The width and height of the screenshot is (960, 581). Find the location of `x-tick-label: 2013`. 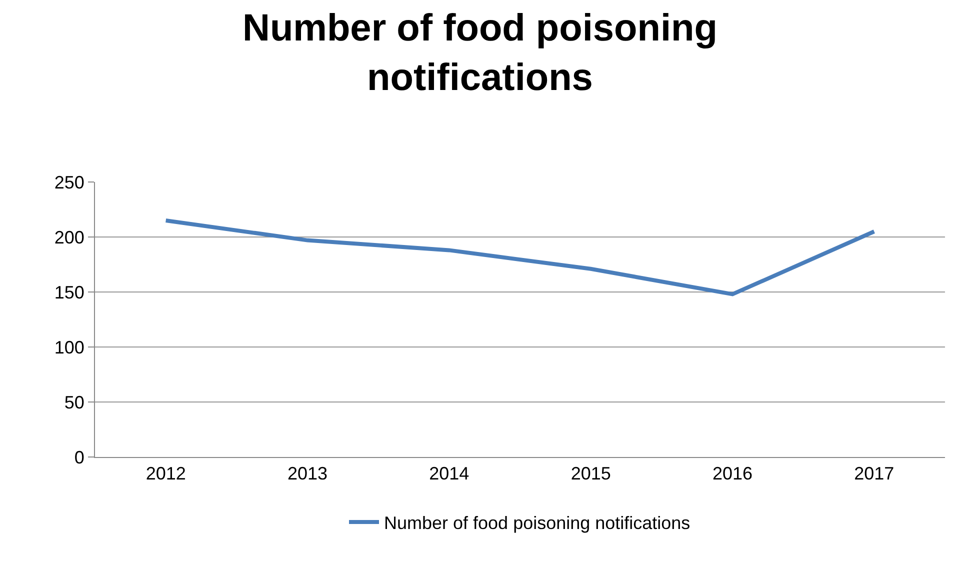

x-tick-label: 2013 is located at coordinates (307, 474).